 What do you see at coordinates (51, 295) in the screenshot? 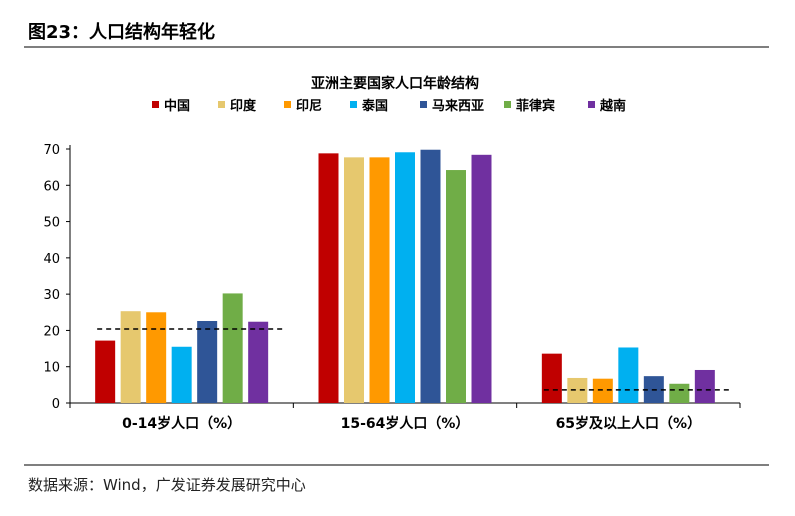
I see `y-tick-label: 30` at bounding box center [51, 295].